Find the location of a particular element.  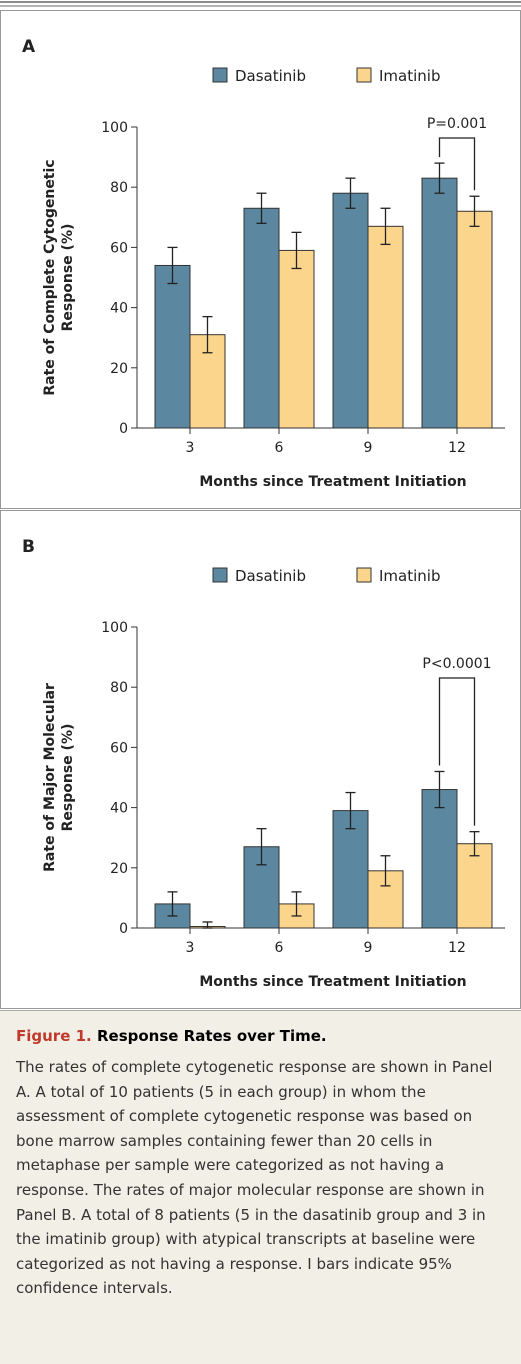

caption-heading: Figure 1. Response Rates over Time. is located at coordinates (262, 1036).